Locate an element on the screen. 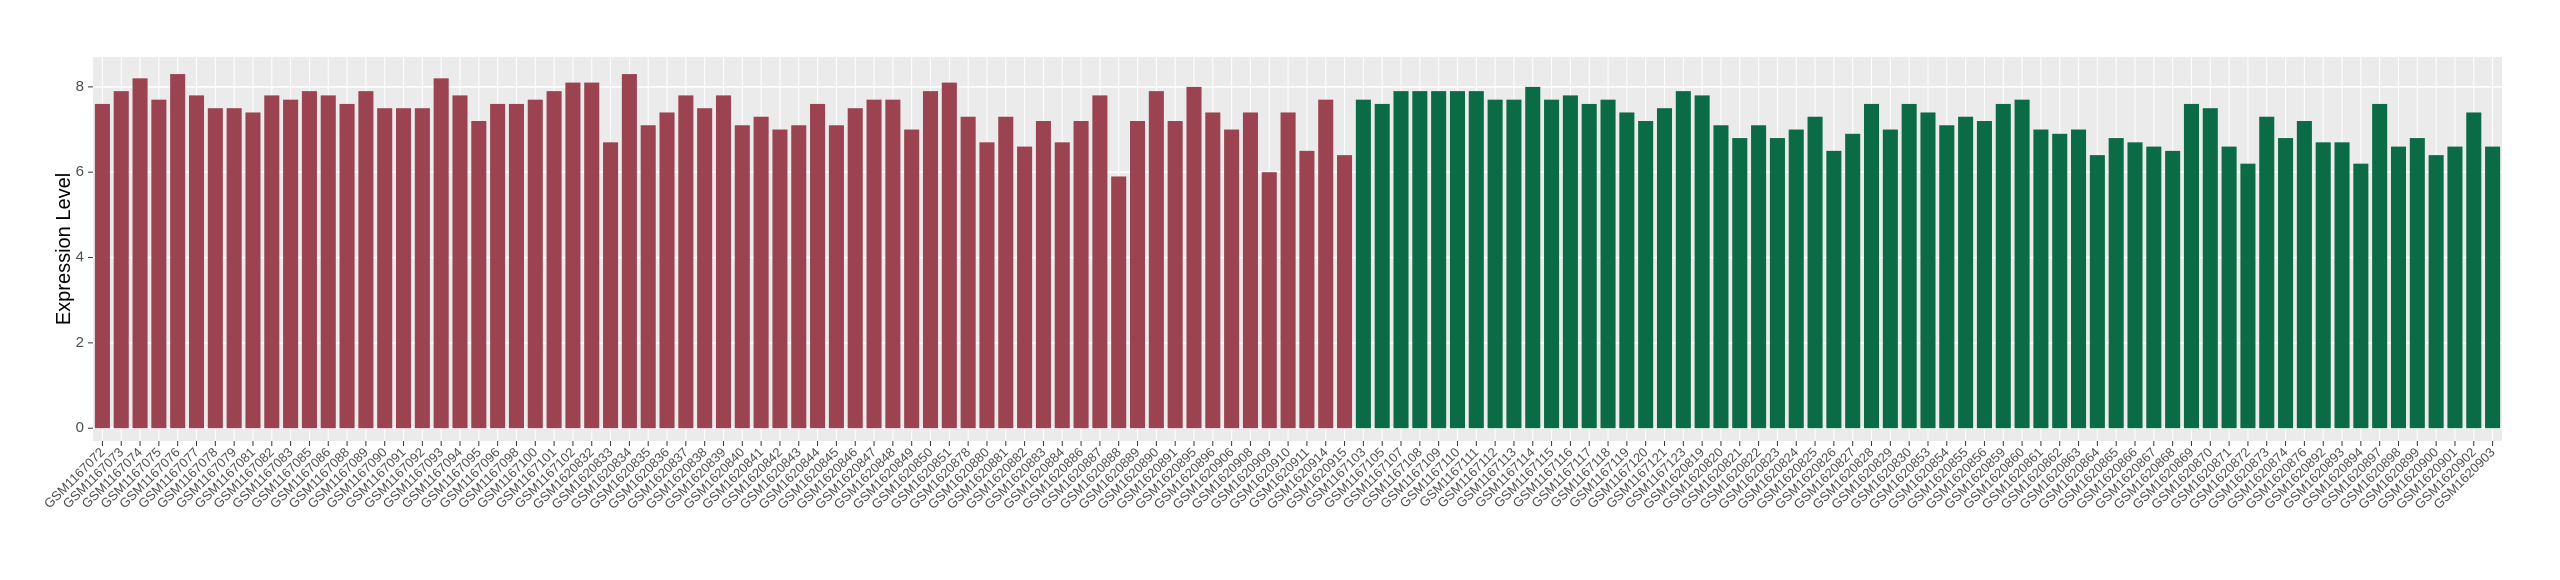 The width and height of the screenshot is (2560, 580). y-tick-label: 0 is located at coordinates (80, 427).